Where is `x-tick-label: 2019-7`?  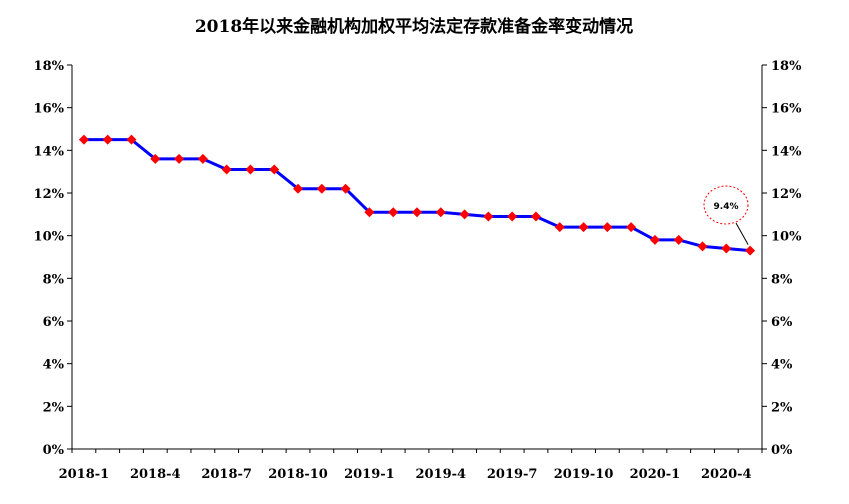 x-tick-label: 2019-7 is located at coordinates (512, 474).